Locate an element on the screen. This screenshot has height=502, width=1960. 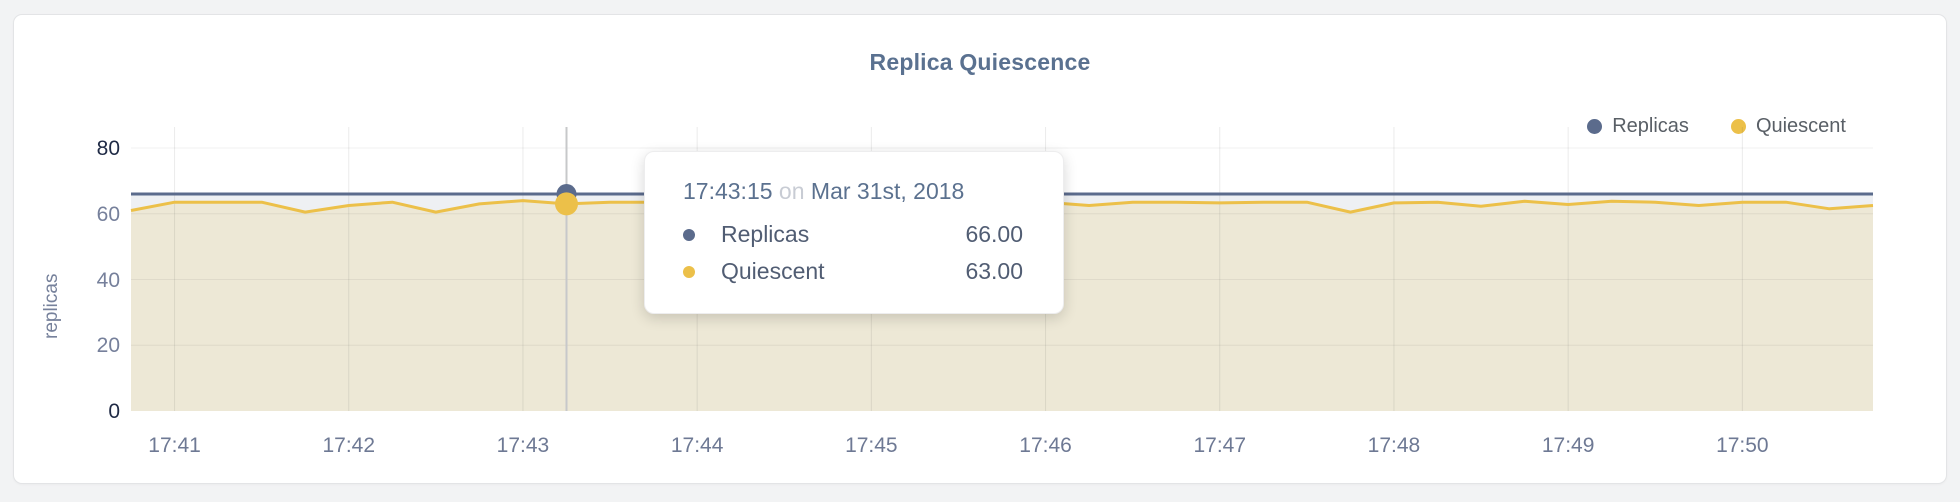
x-tick-label: 17:44 is located at coordinates (697, 445).